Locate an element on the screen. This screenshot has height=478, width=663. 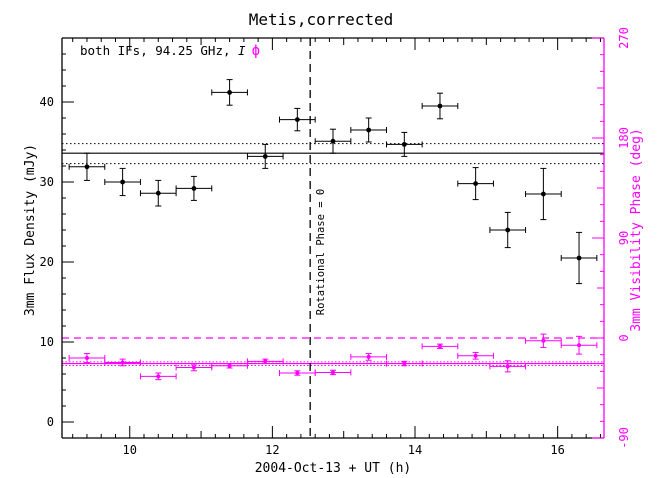
annotation-phi: ϕ is located at coordinates (256, 51).